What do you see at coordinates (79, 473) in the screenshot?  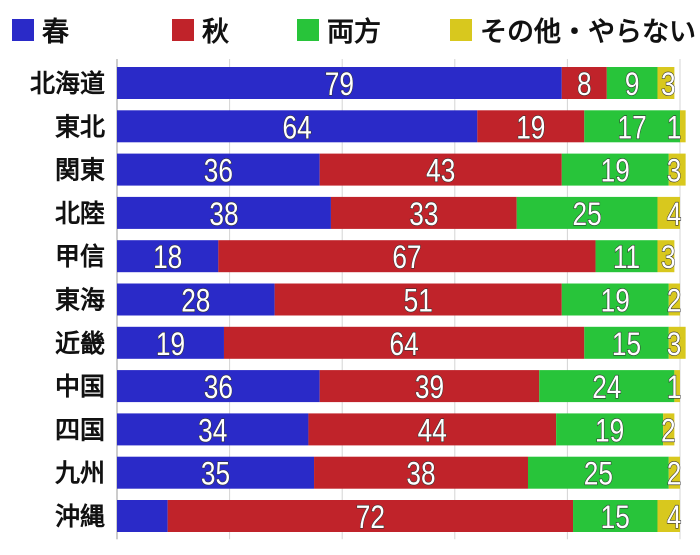 I see `category-label: 九州` at bounding box center [79, 473].